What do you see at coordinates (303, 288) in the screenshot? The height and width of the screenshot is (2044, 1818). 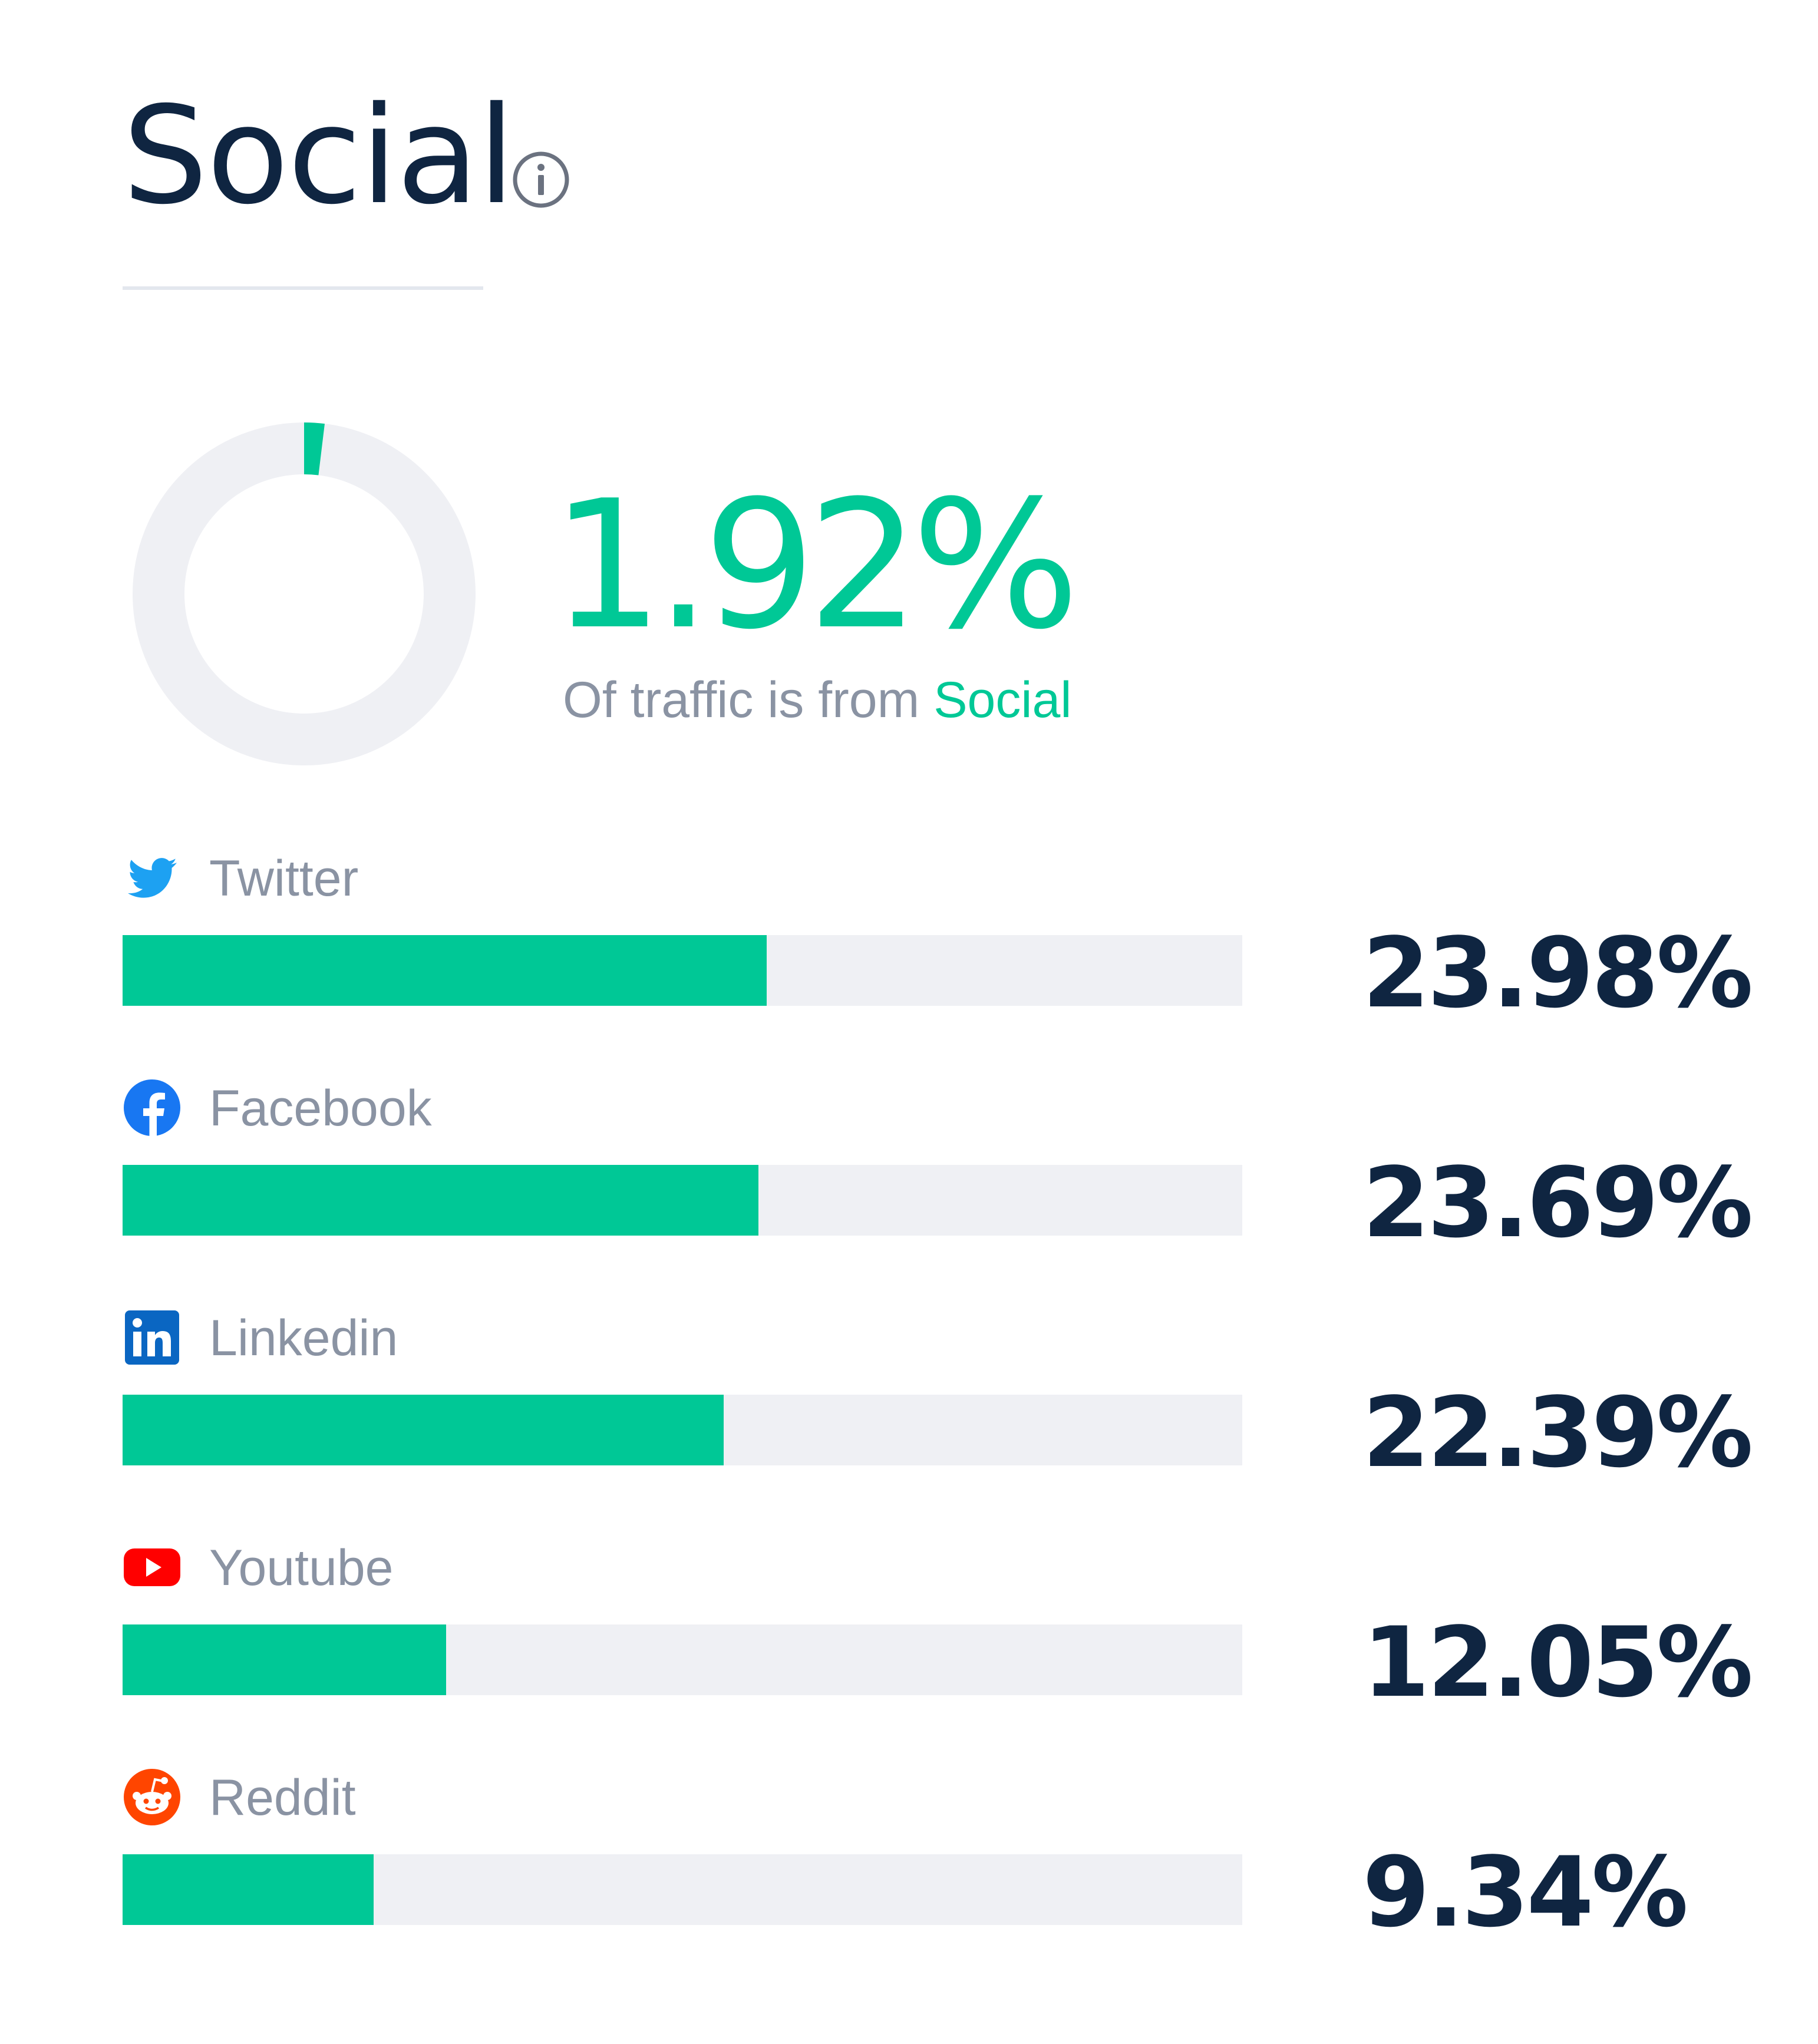 I see `title-divider` at bounding box center [303, 288].